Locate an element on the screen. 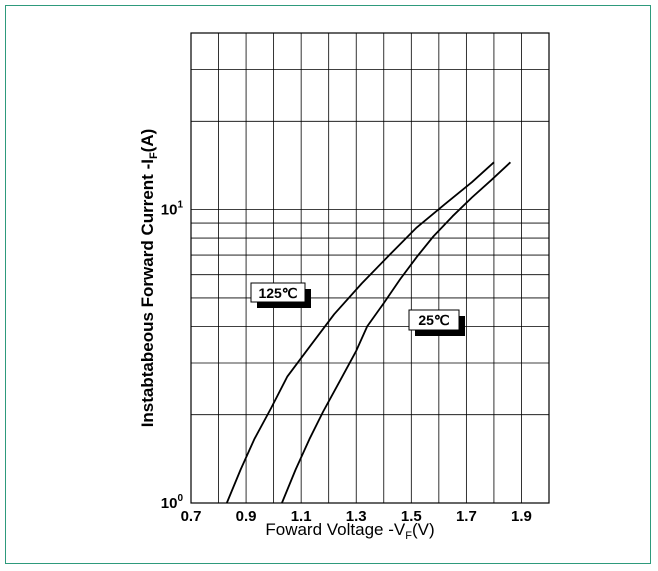 Image resolution: width=658 pixels, height=571 pixels. series-label-125-text: 125℃ is located at coordinates (277, 293).